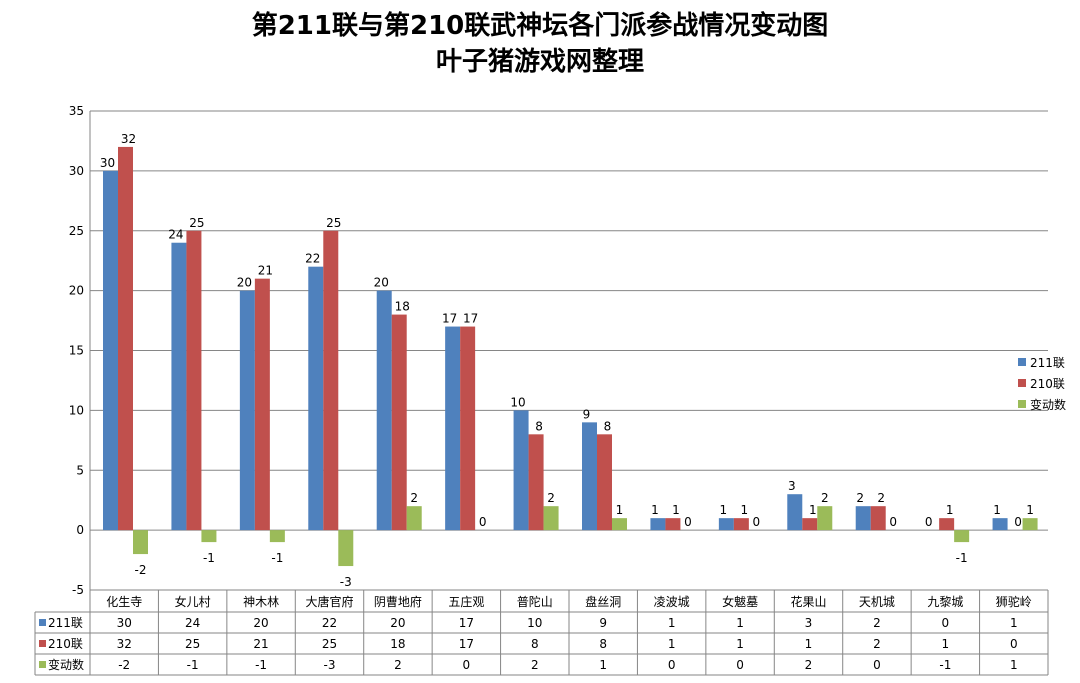 The image size is (1080, 683). I want to click on bar-3-九黎城, so click(962, 536).